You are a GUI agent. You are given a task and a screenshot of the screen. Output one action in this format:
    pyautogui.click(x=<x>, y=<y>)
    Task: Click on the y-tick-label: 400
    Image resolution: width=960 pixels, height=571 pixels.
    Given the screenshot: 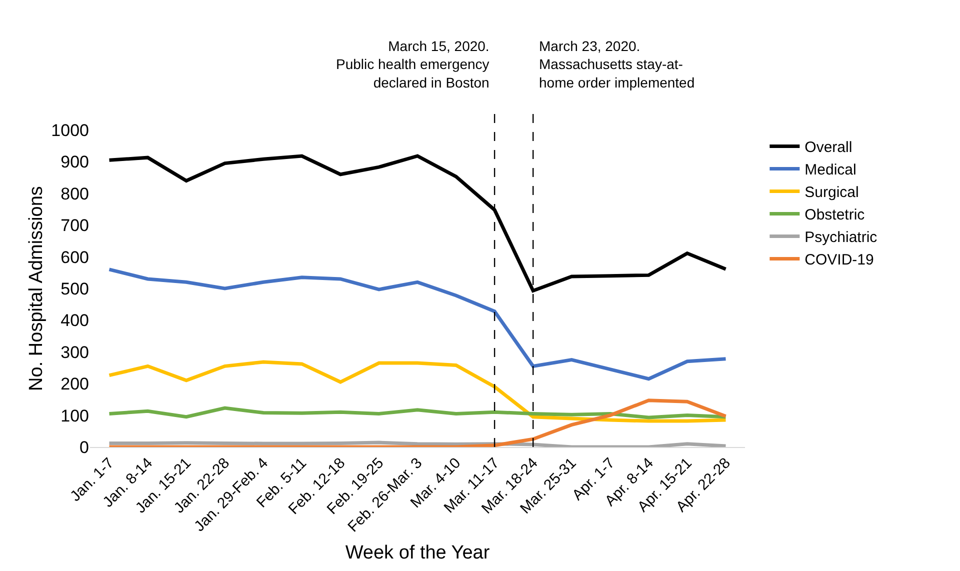 What is the action you would take?
    pyautogui.click(x=74, y=320)
    